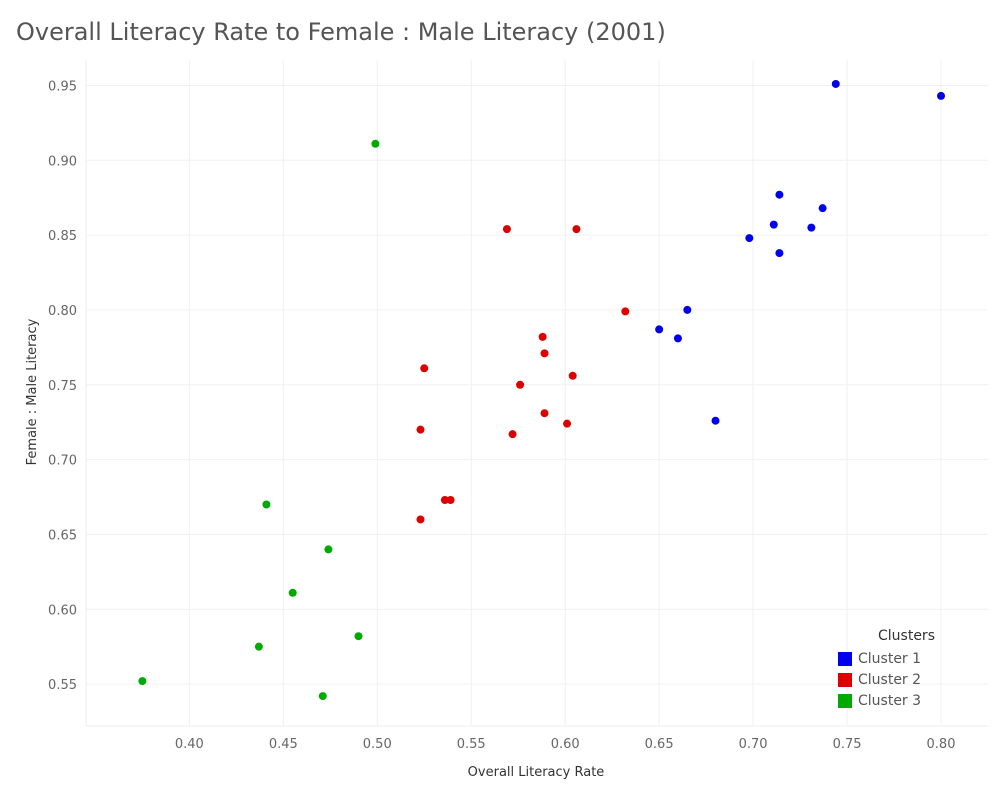 Image resolution: width=1000 pixels, height=800 pixels. What do you see at coordinates (62, 236) in the screenshot?
I see `y-tick-label: 0.85` at bounding box center [62, 236].